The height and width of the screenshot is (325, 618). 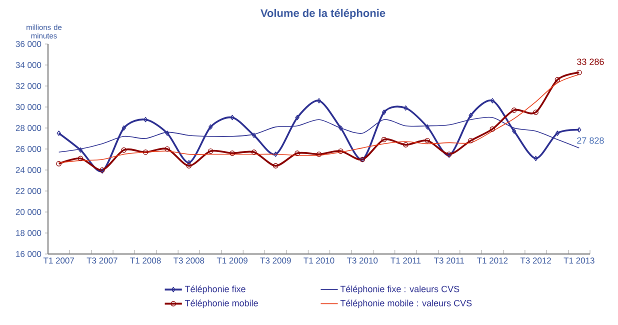 I want to click on y-tick-label: 36 000, so click(x=29, y=44).